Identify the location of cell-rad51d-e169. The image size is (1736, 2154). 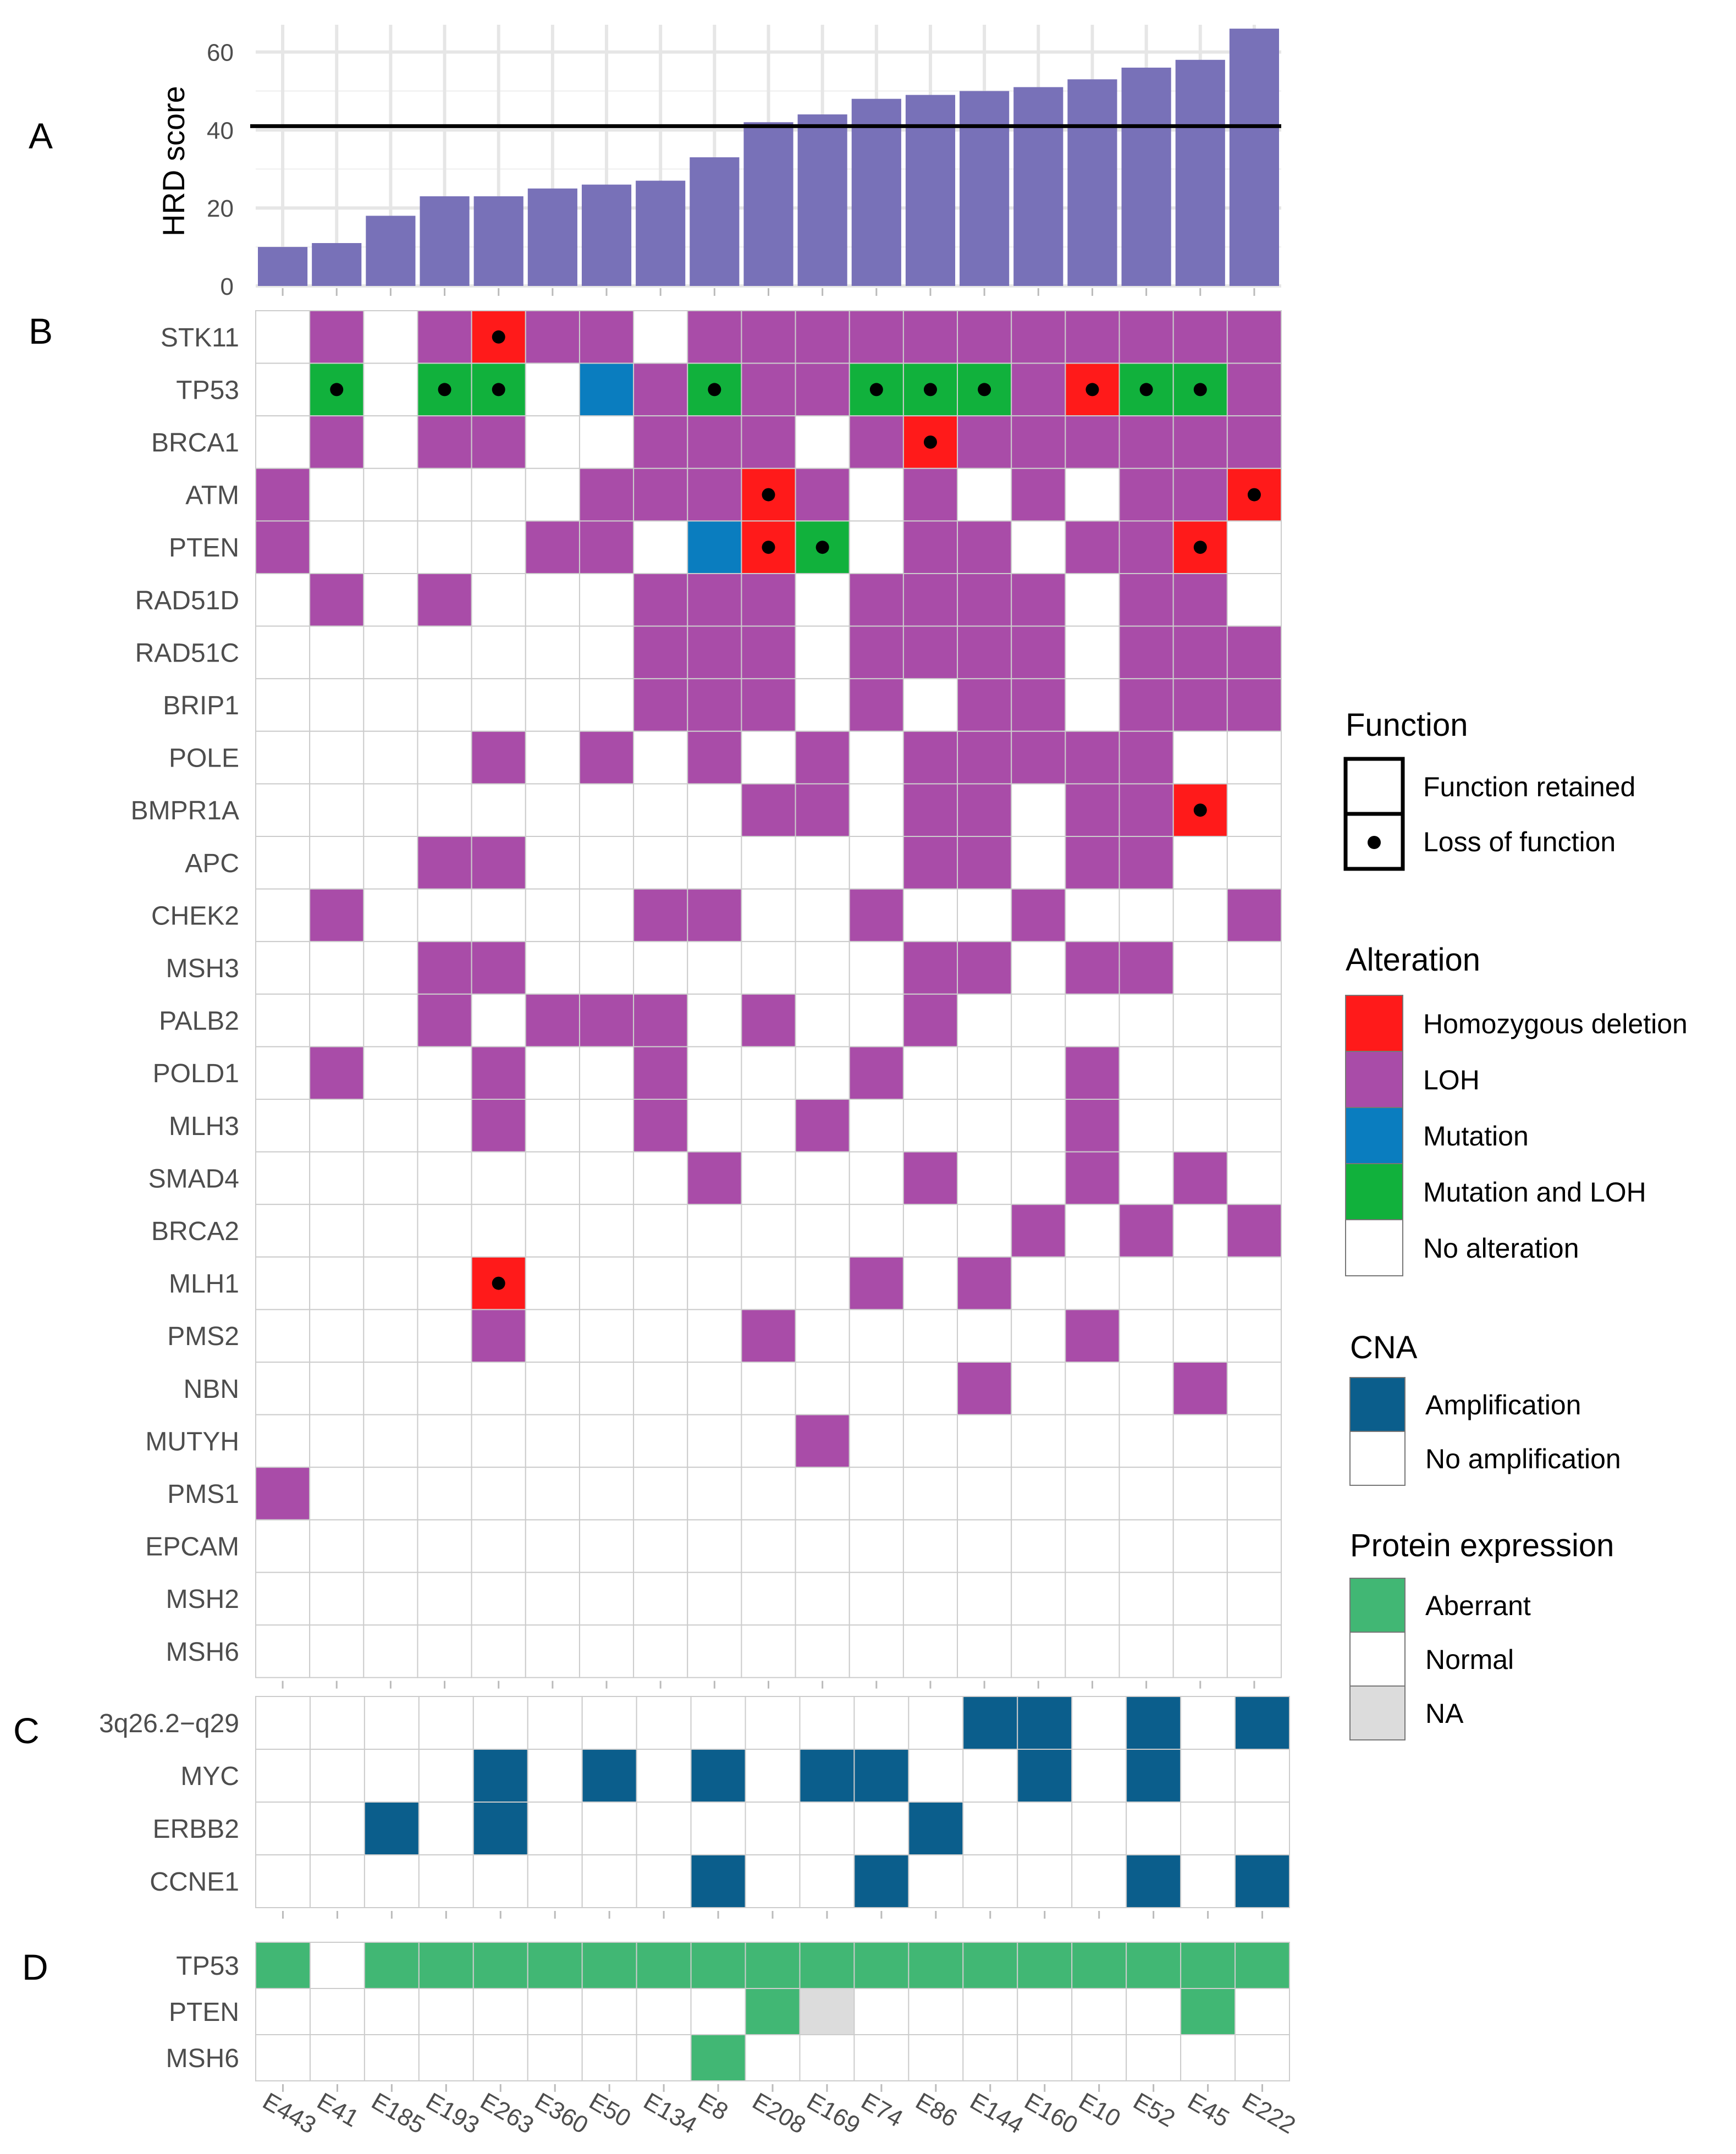
(823, 600).